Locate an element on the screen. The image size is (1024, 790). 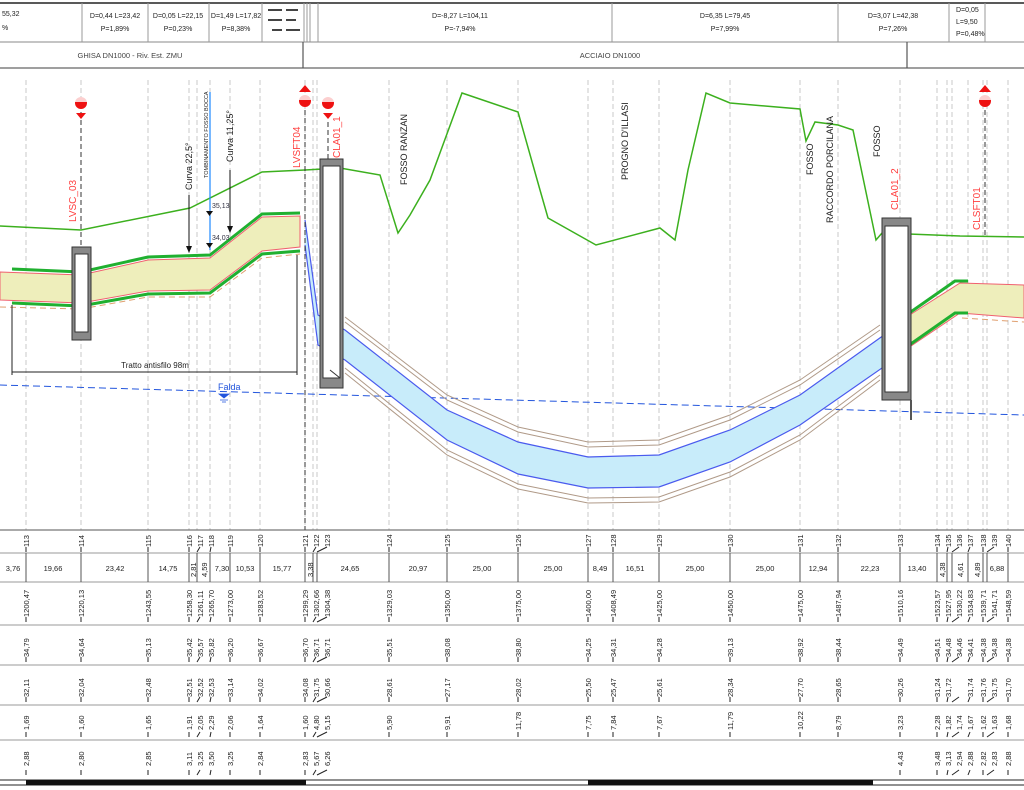
tiny-illegible-segments is located at coordinates (284, 20).